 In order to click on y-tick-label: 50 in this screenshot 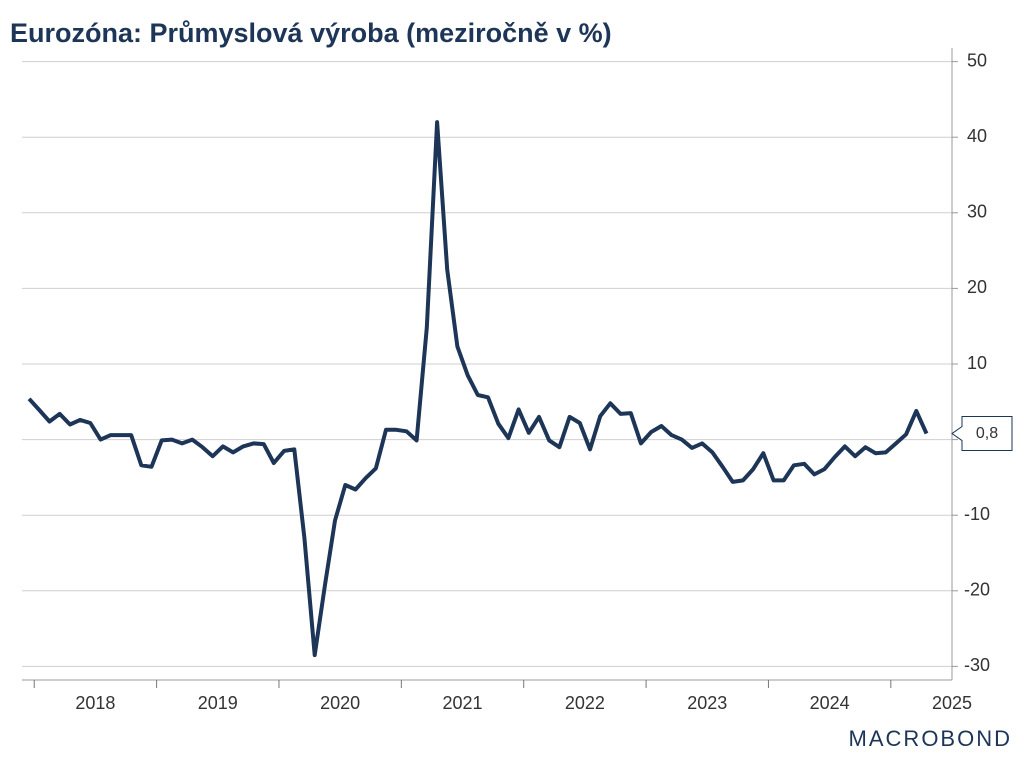, I will do `click(977, 60)`.